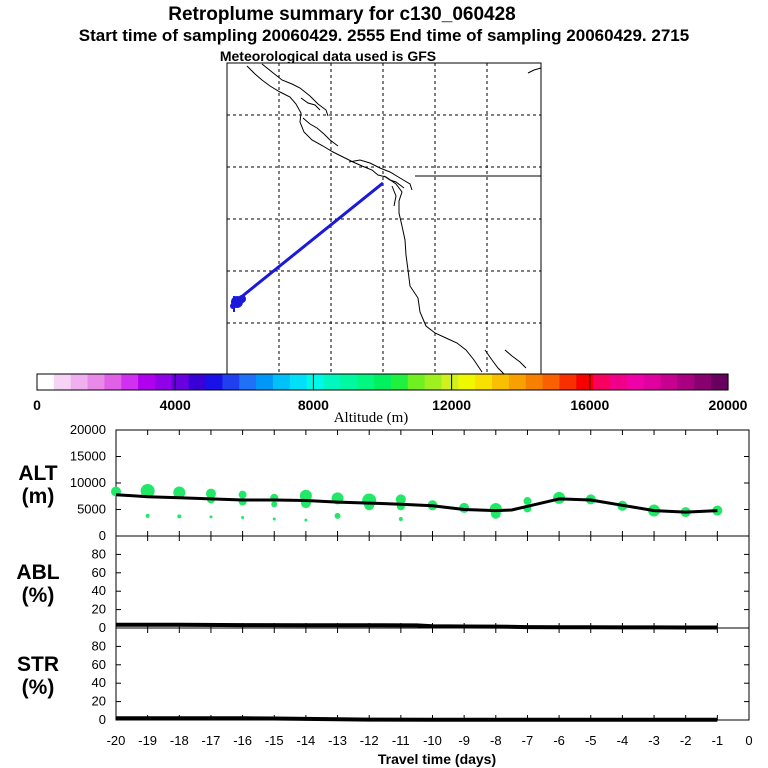 The width and height of the screenshot is (768, 768). What do you see at coordinates (37, 405) in the screenshot?
I see `colorbar-tick-label: 0` at bounding box center [37, 405].